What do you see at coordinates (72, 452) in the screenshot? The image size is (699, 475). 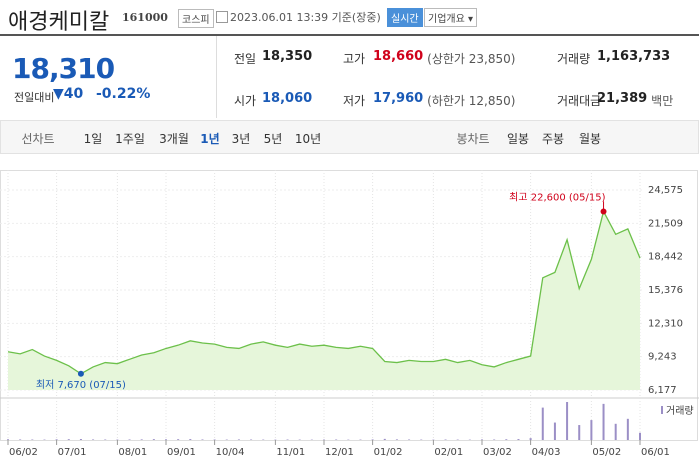 I see `x-tick-label: 07/01` at bounding box center [72, 452].